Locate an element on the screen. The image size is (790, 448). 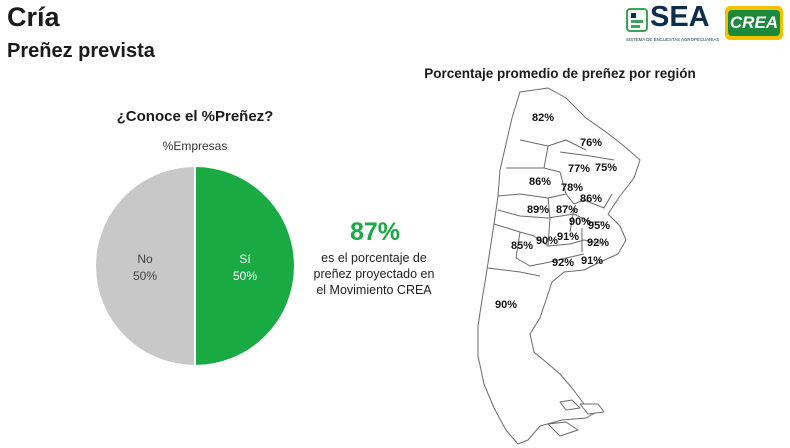
region-label: 95% is located at coordinates (599, 226).